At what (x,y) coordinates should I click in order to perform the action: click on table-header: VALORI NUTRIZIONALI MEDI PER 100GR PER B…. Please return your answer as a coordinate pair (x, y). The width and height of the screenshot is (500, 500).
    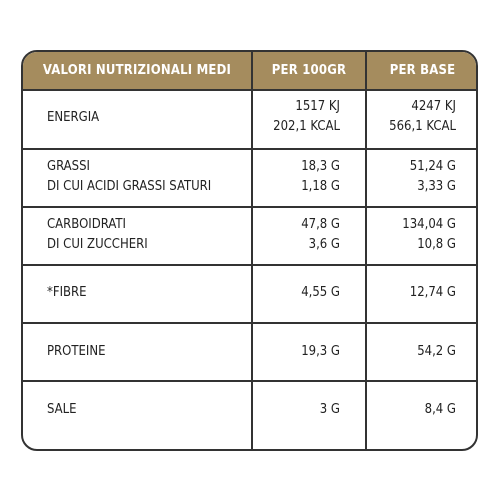
    Looking at the image, I should click on (249, 70).